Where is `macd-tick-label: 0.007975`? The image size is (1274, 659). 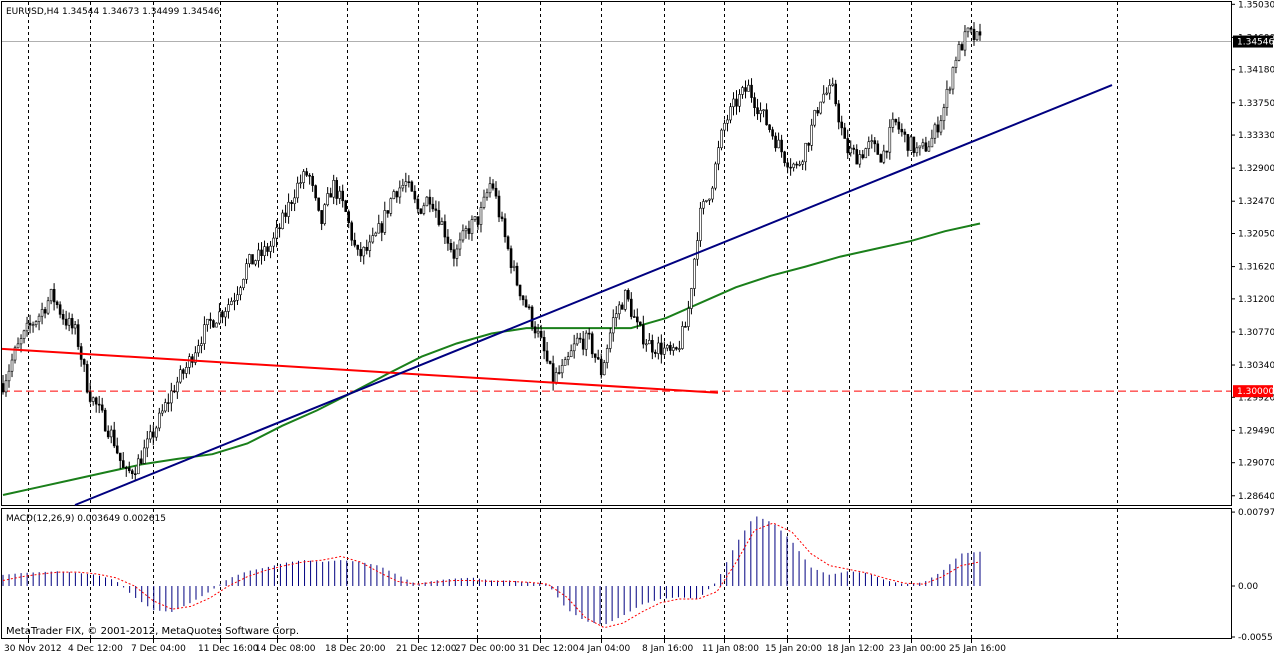 macd-tick-label: 0.007975 is located at coordinates (1256, 513).